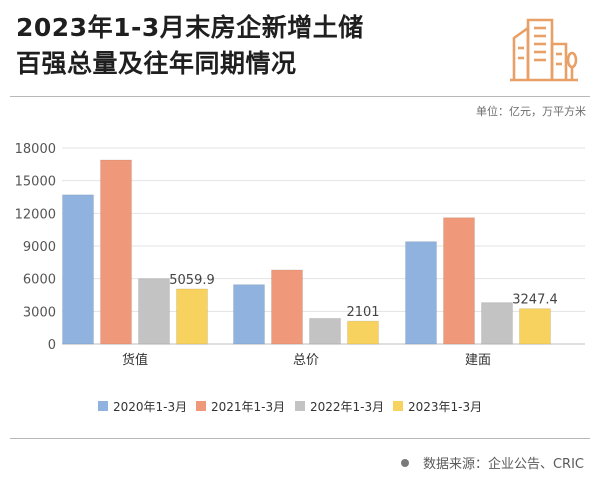 This screenshot has width=600, height=483. Describe the element at coordinates (190, 27) in the screenshot. I see `title-line-1: 2023年1-3月末房企新增土储` at that location.